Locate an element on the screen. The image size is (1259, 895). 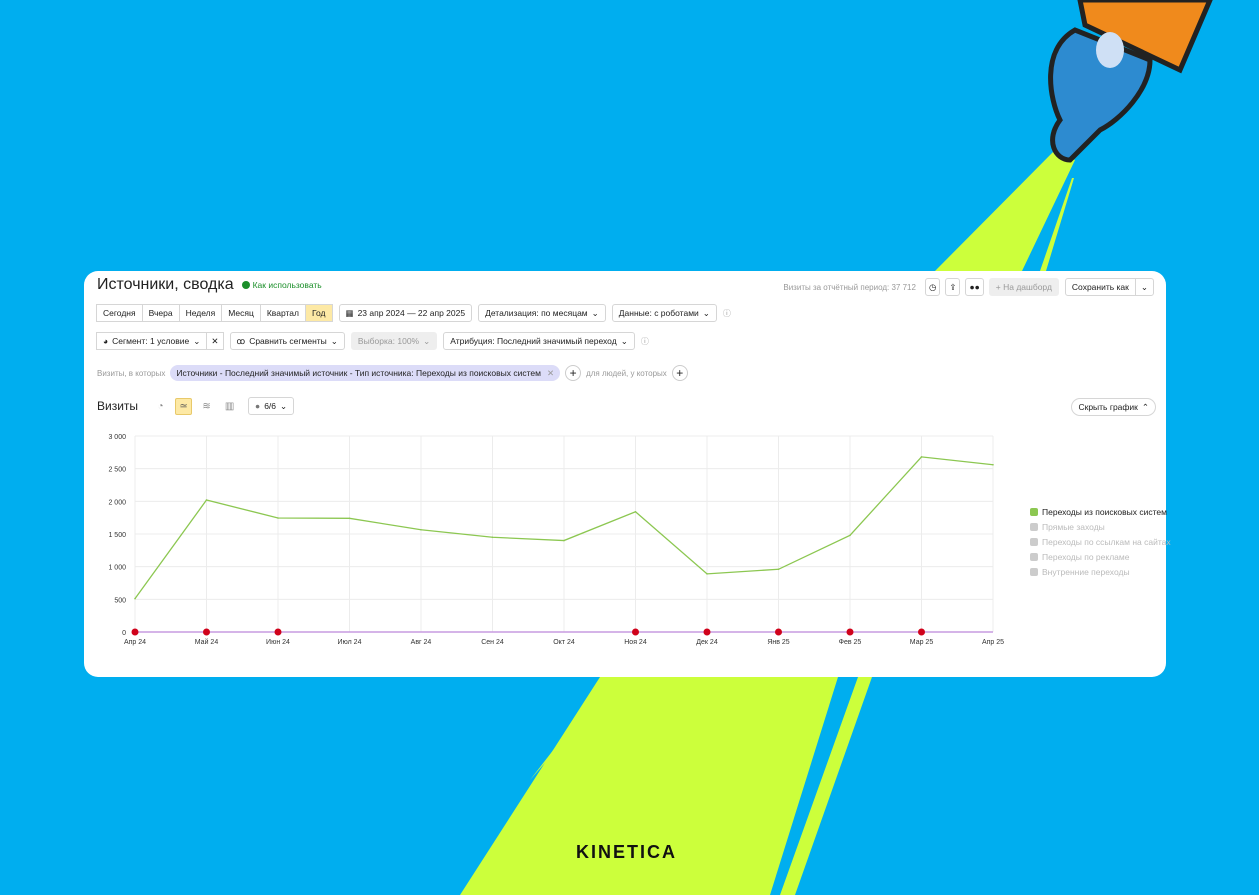
help-link: Как использовать is located at coordinates (281, 285).